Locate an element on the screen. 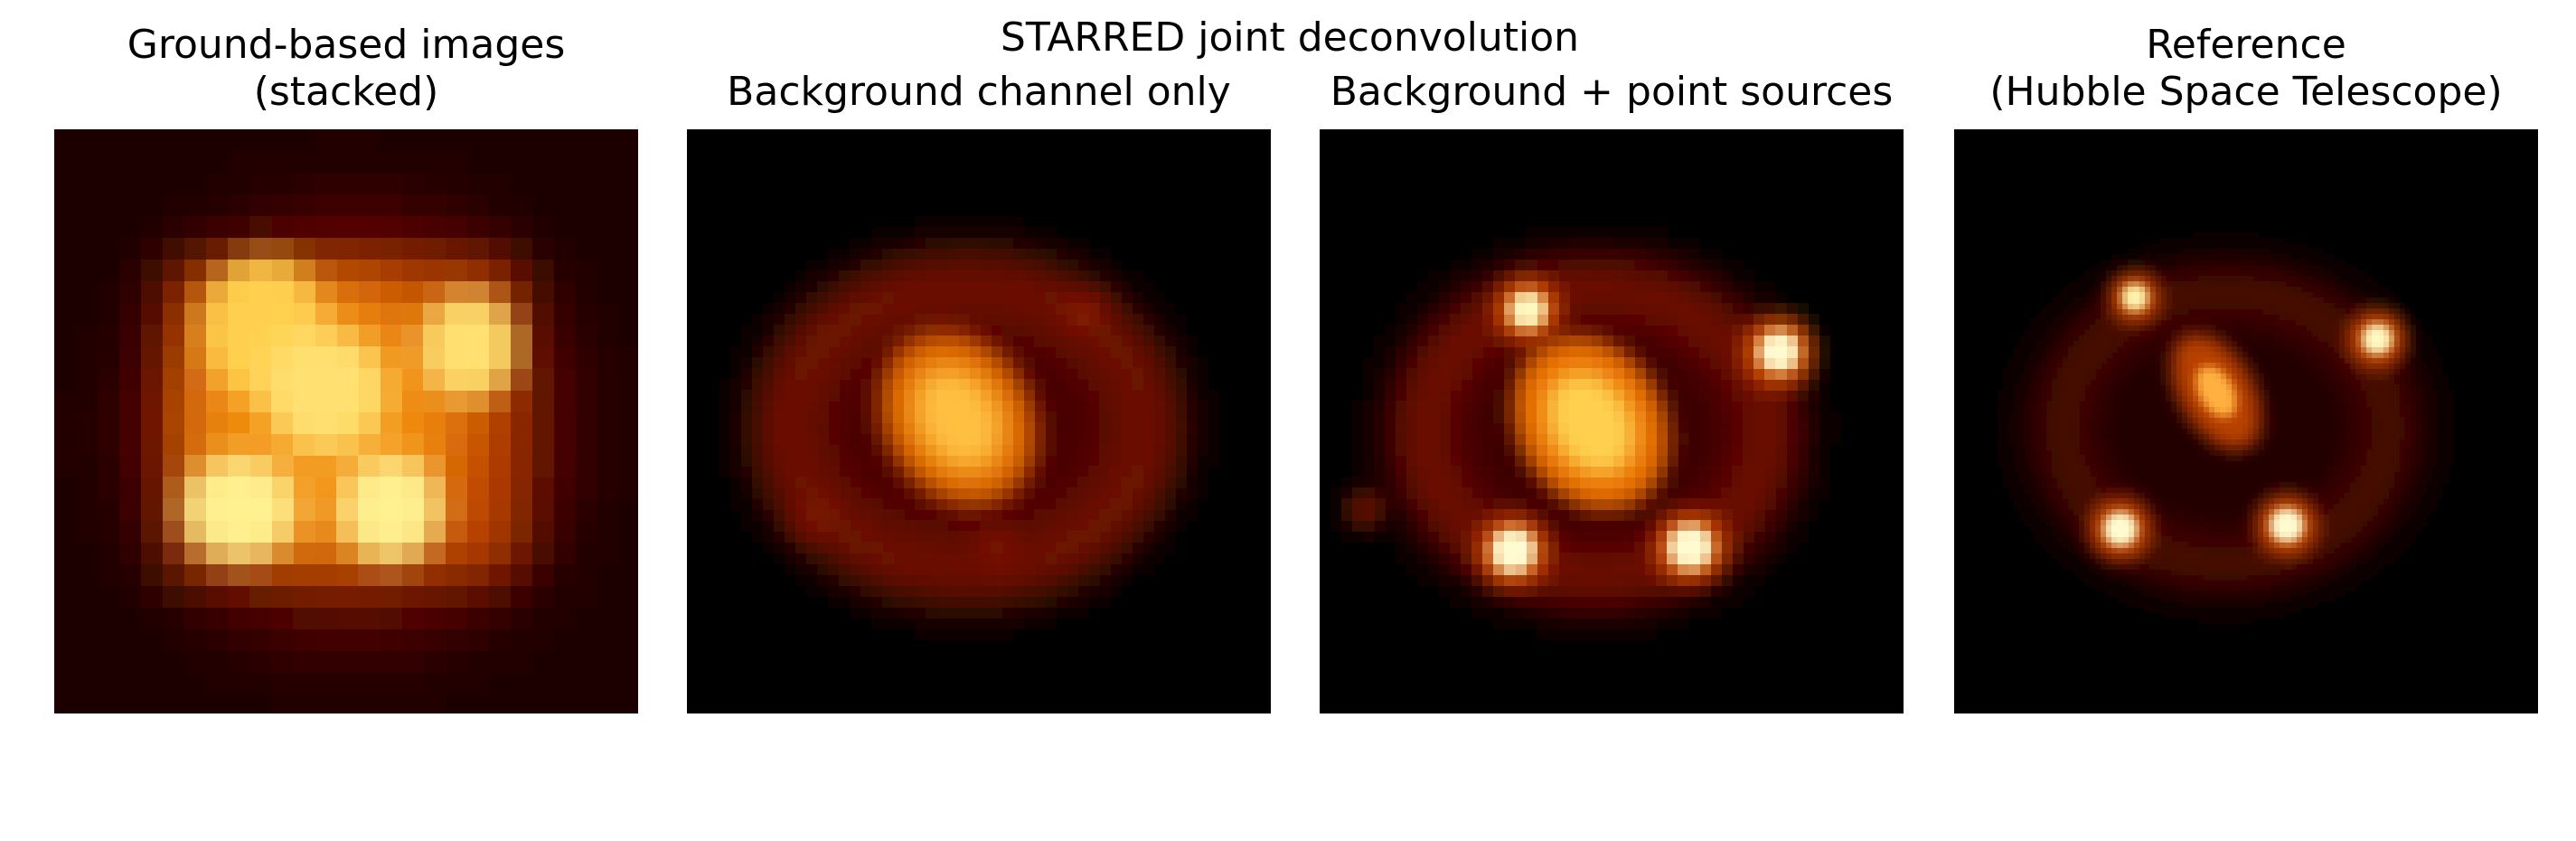 This screenshot has height=841, width=2576. panel-1-title-line2: (stacked) is located at coordinates (346, 92).